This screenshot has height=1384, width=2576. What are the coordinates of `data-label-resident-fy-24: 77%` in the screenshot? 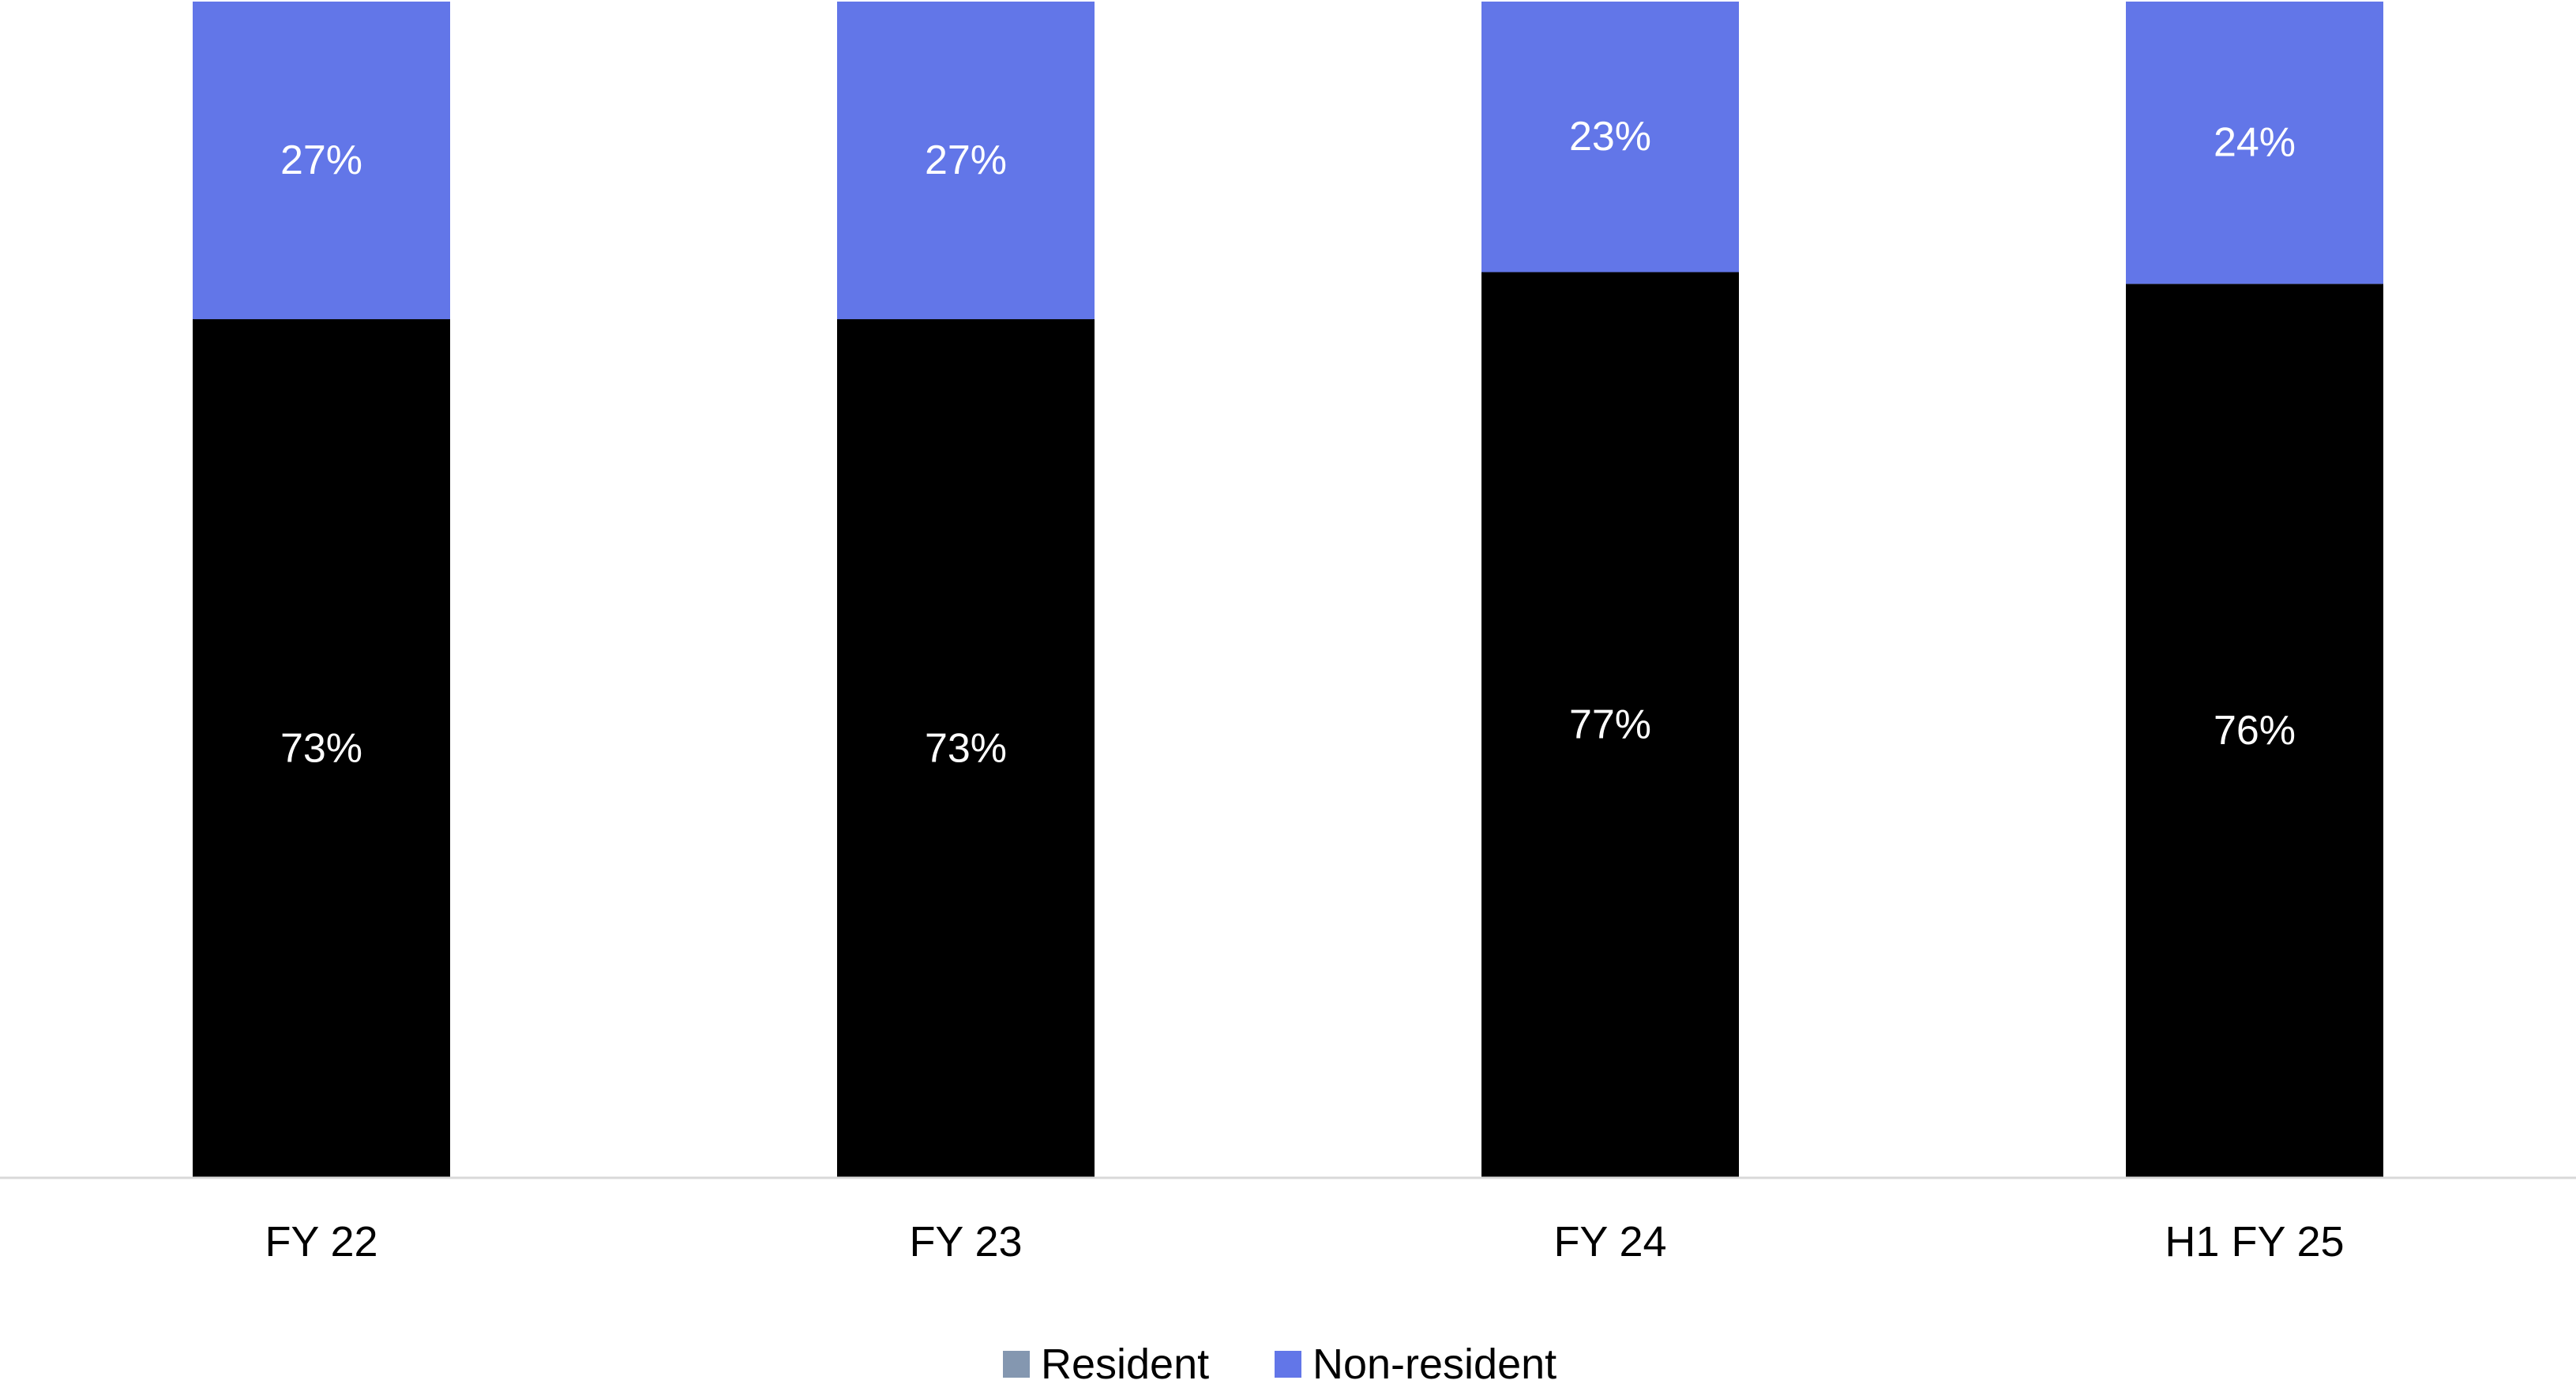 It's located at (1610, 725).